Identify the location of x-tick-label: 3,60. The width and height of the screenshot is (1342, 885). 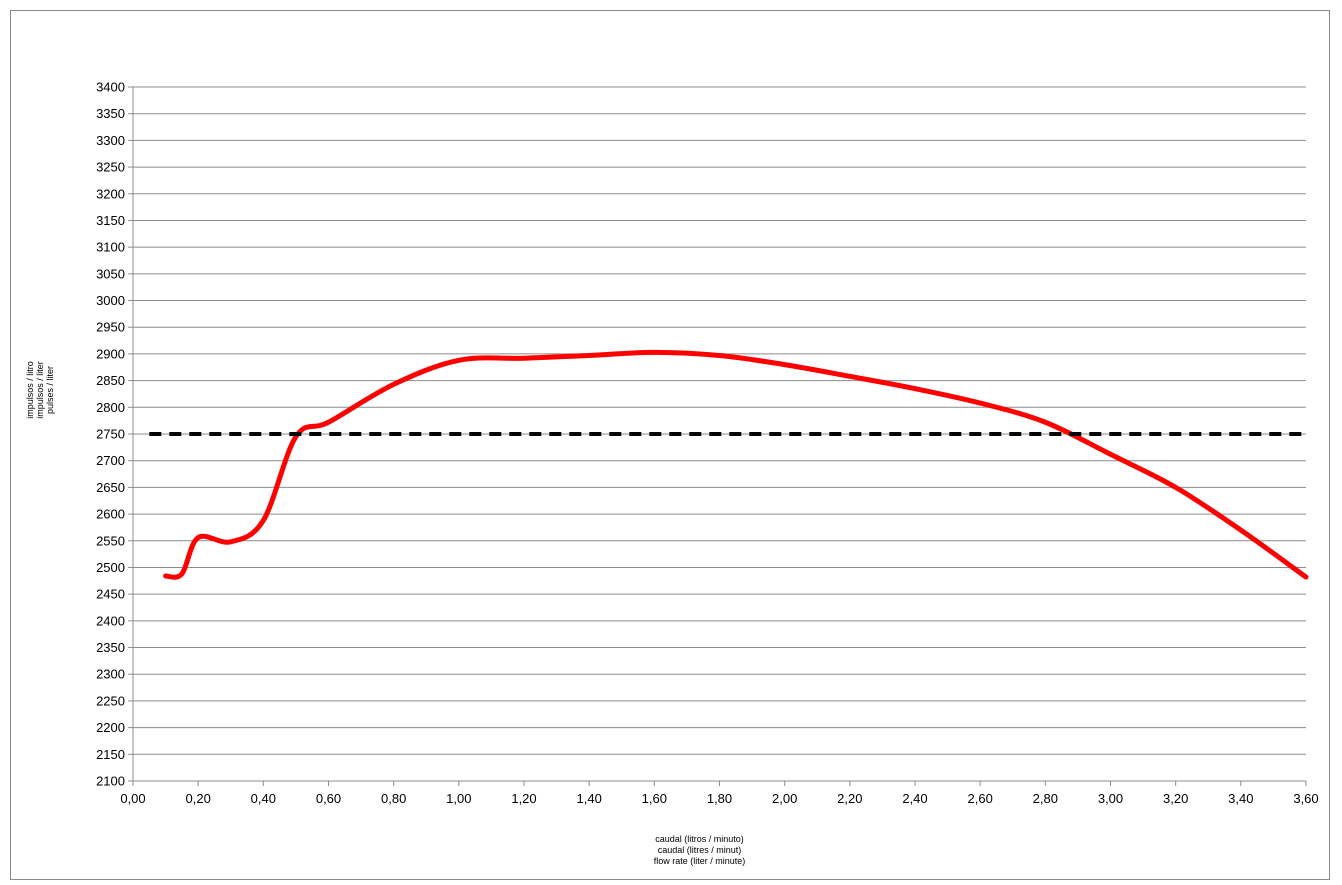
(1305, 798).